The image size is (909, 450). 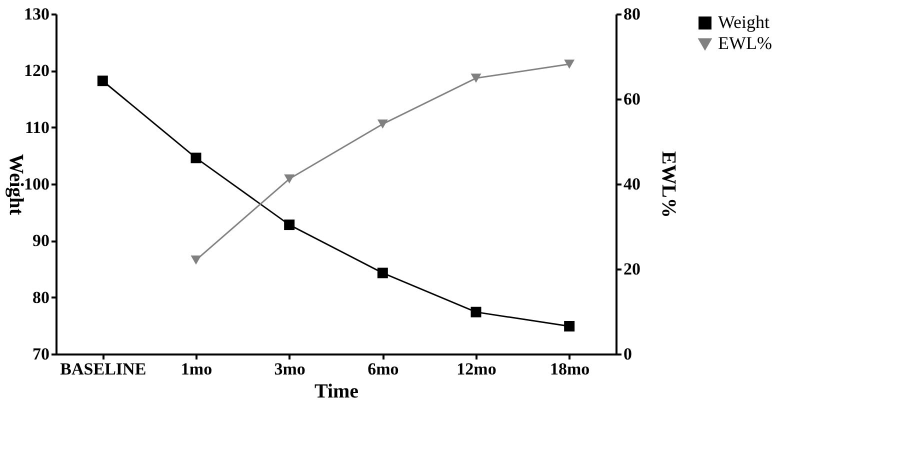 What do you see at coordinates (37, 14) in the screenshot?
I see `y-tick-label: 130` at bounding box center [37, 14].